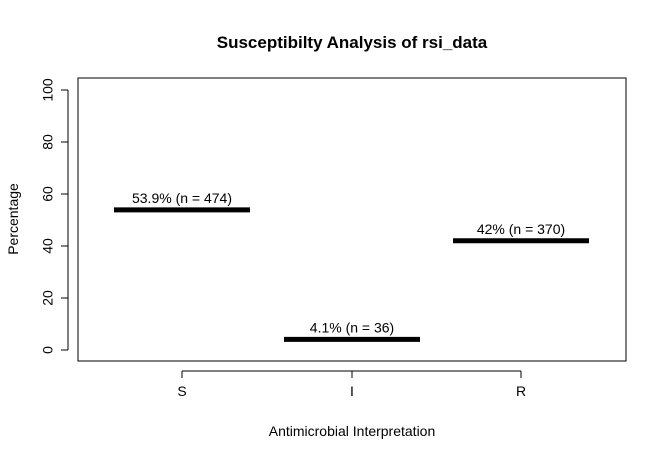 This screenshot has height=459, width=667. Describe the element at coordinates (352, 431) in the screenshot. I see `x-axis-label: Antimicrobial Interpretation` at that location.